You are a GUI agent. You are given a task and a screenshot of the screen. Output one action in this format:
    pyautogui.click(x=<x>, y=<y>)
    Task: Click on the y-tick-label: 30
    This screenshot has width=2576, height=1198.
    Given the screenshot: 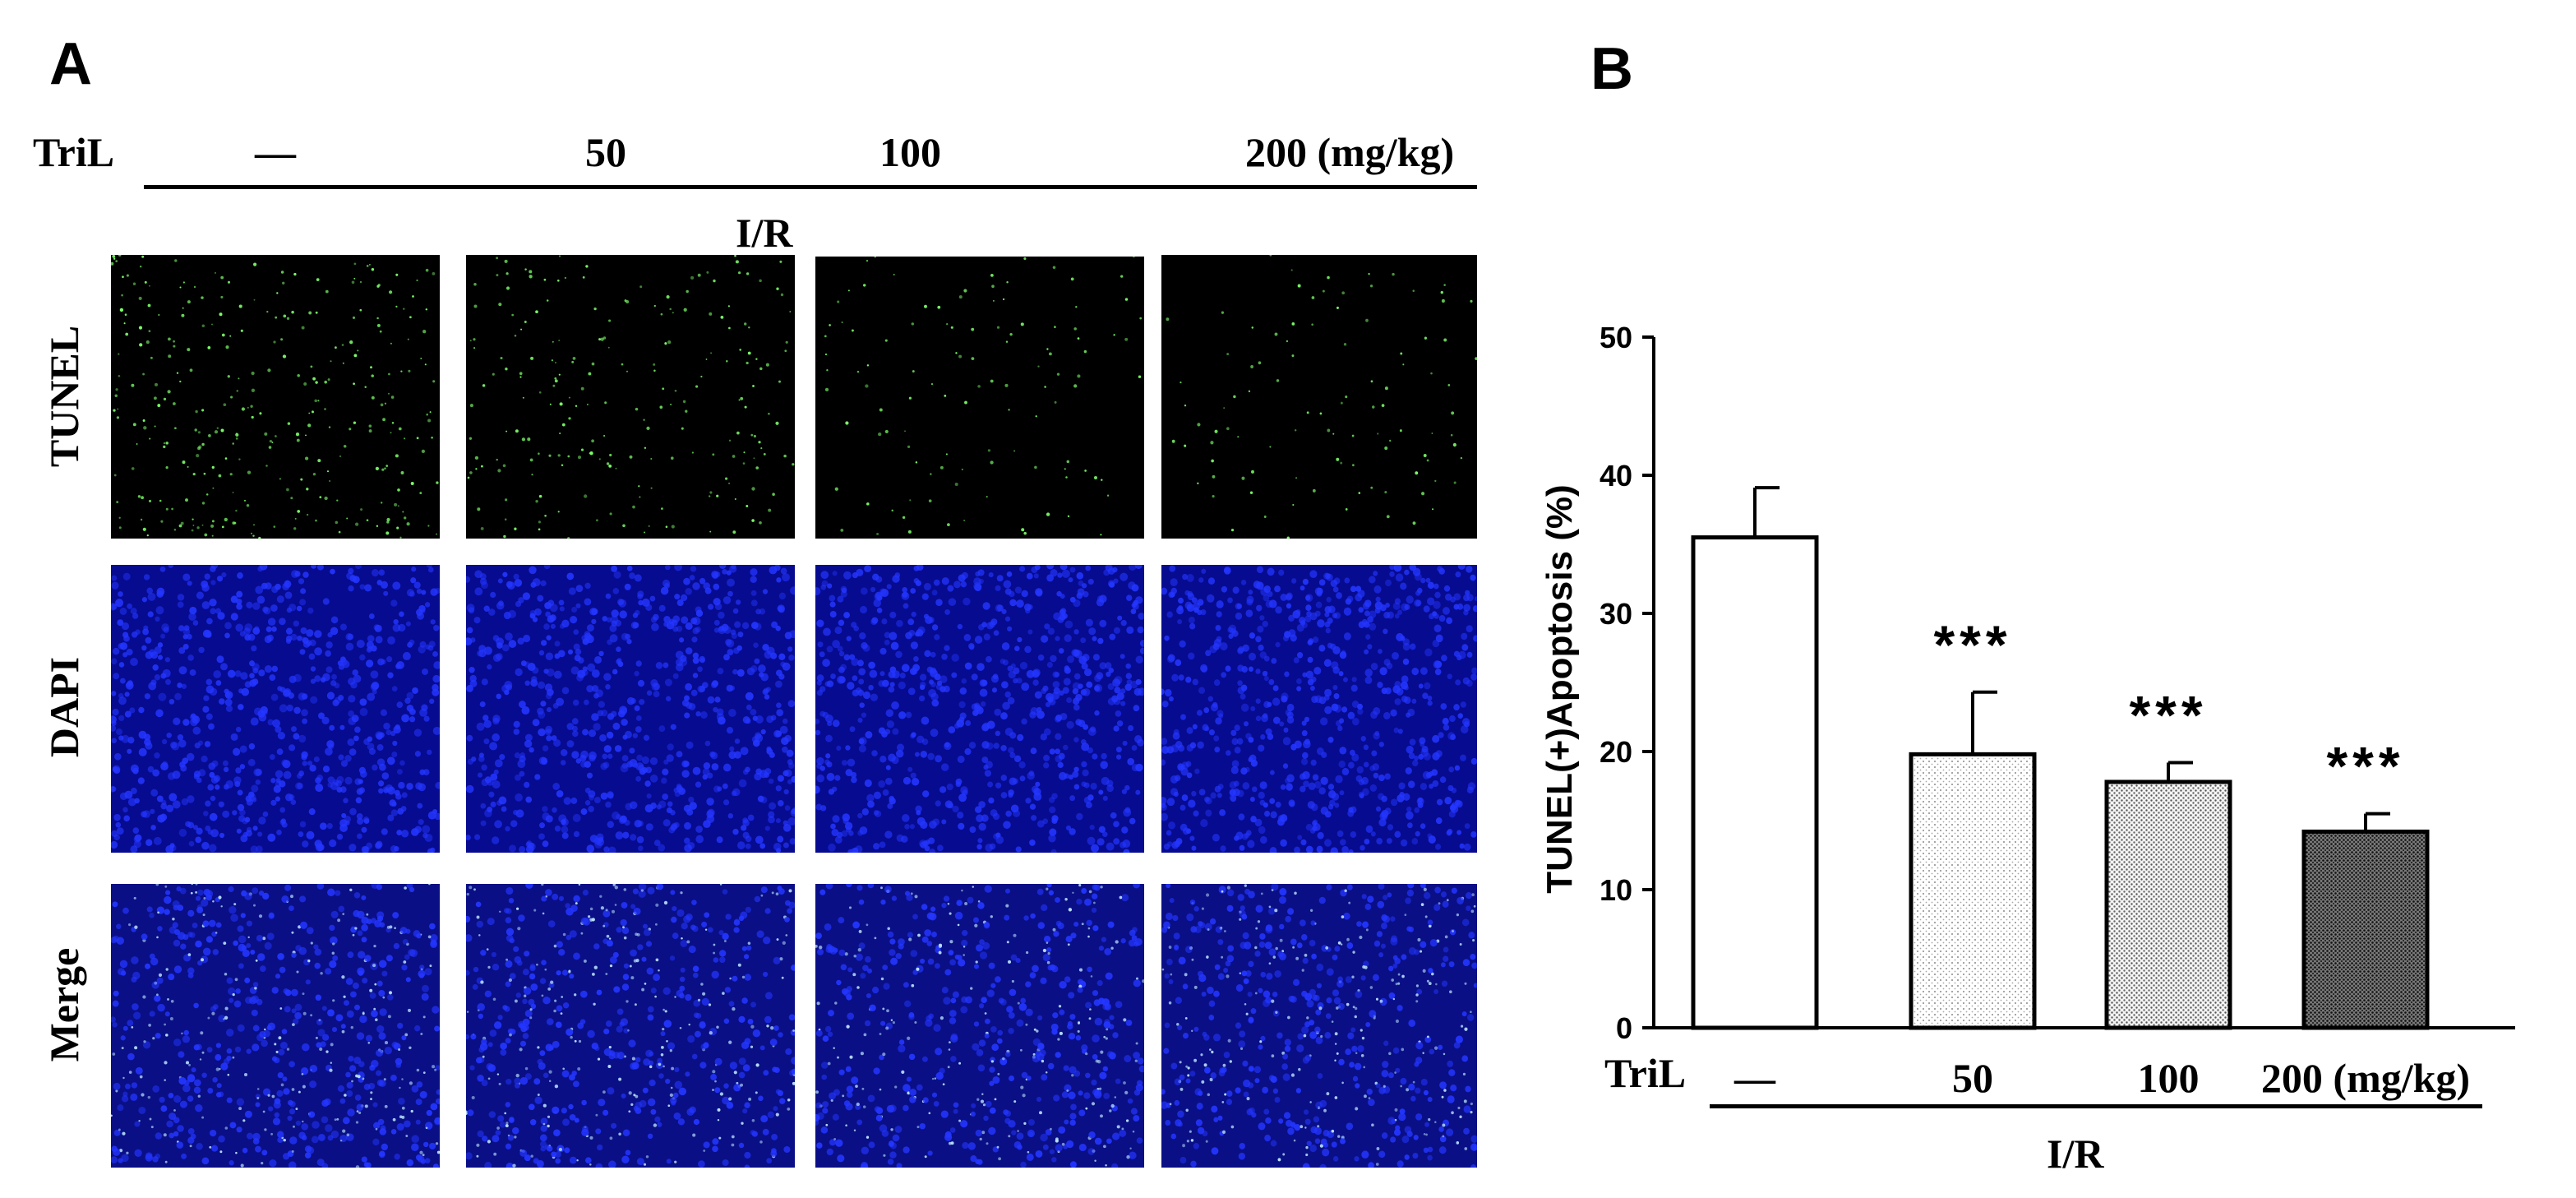 What is the action you would take?
    pyautogui.click(x=1616, y=614)
    